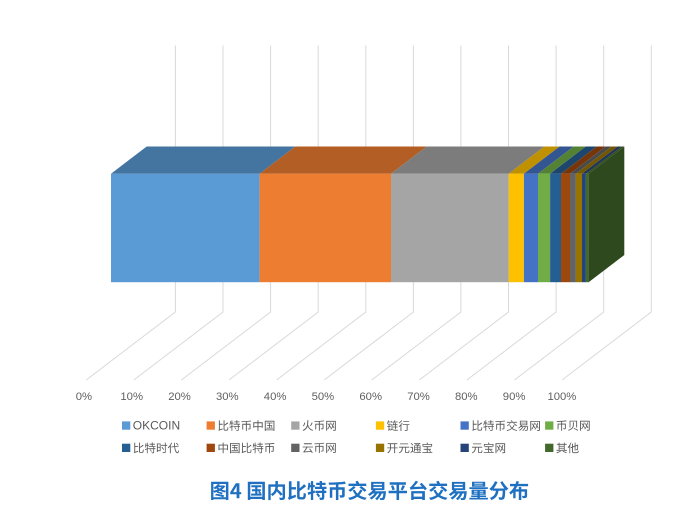 Image resolution: width=689 pixels, height=510 pixels. Describe the element at coordinates (418, 397) in the screenshot. I see `svg-text: 70%` at that location.